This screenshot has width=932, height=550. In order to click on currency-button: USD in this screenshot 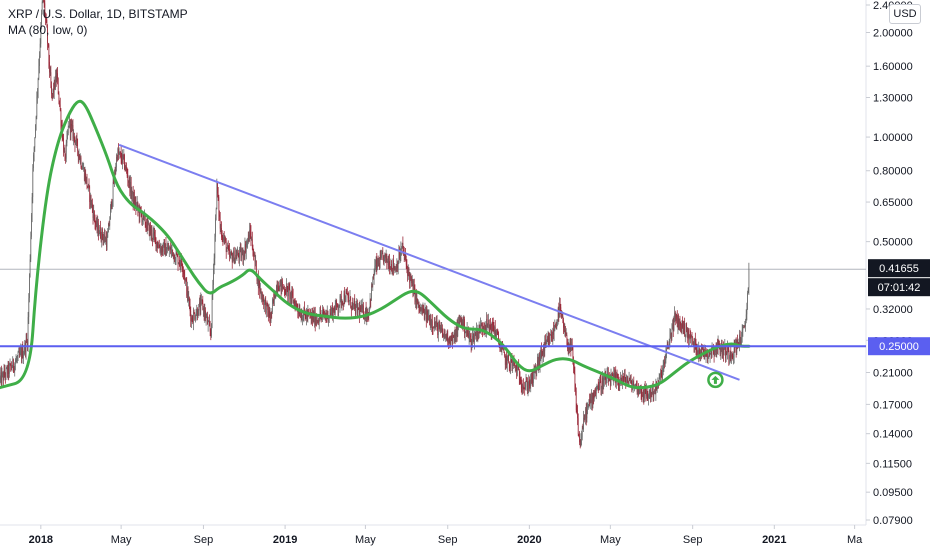, I will do `click(905, 14)`.